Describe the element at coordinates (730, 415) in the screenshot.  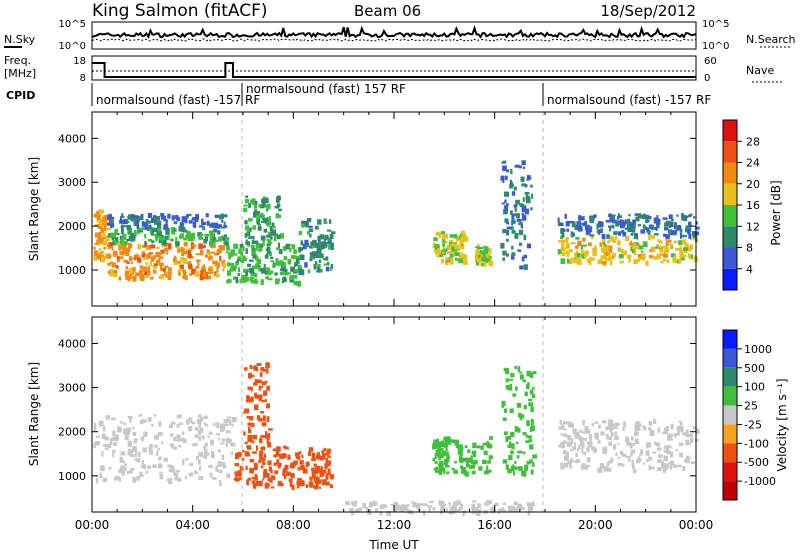
I see `velocity-colorbar-swatch` at that location.